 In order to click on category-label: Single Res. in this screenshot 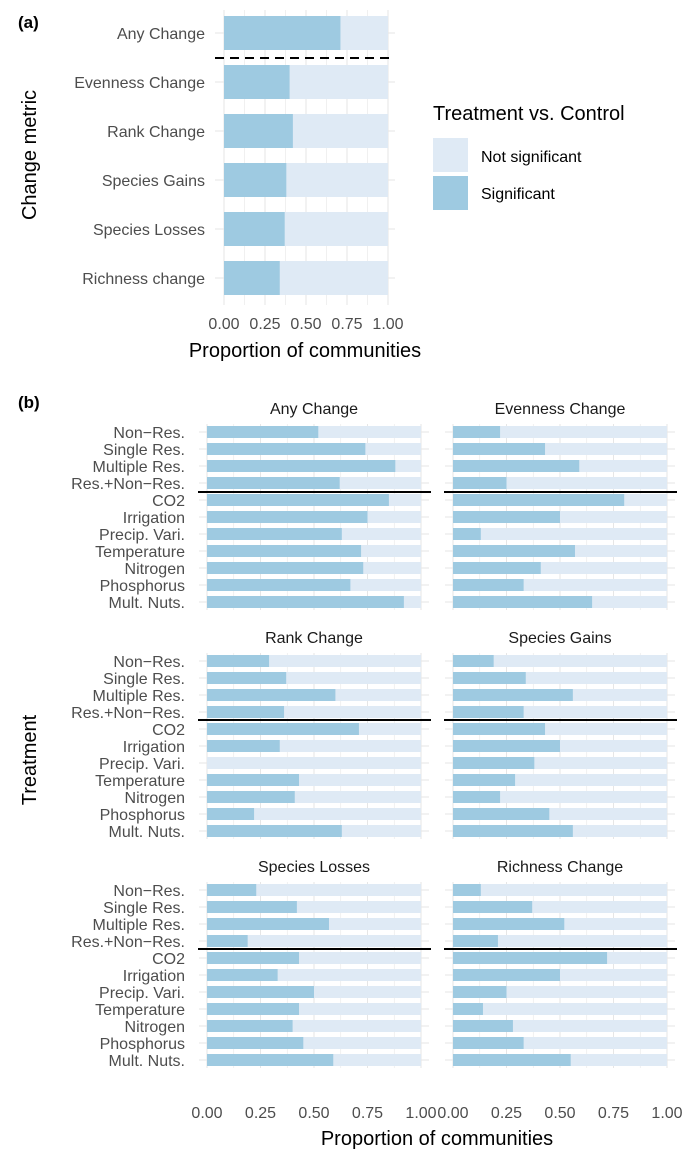, I will do `click(144, 450)`.